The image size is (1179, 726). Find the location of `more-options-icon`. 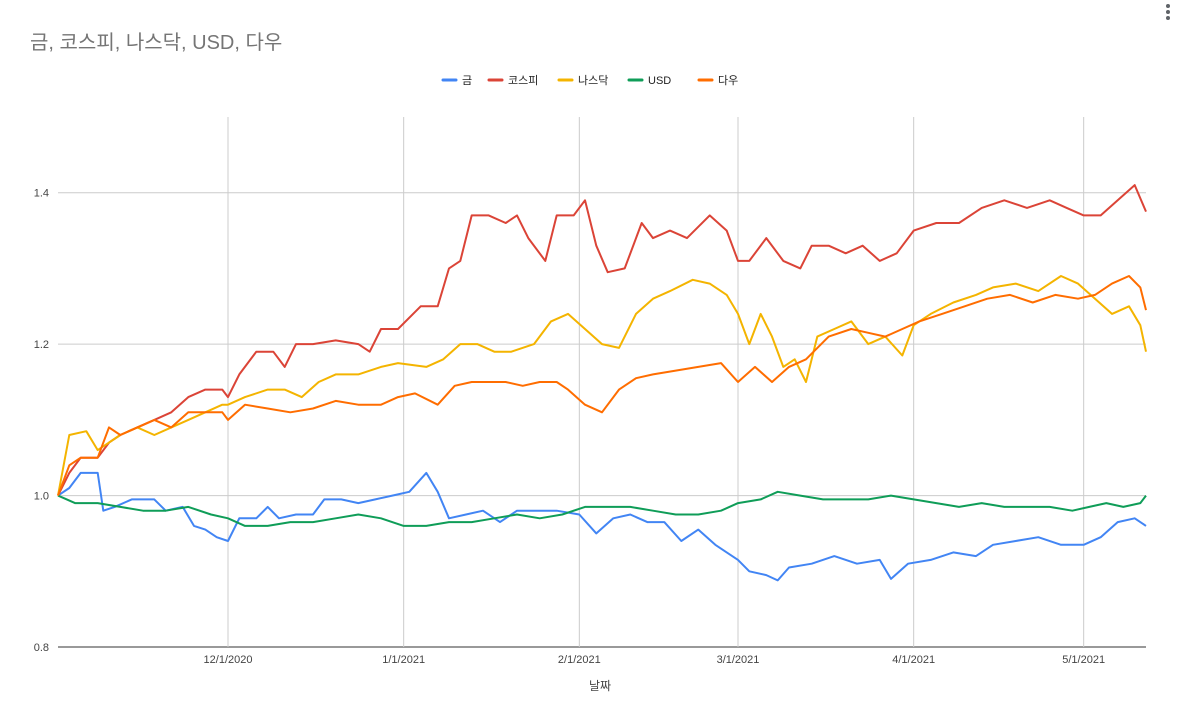

more-options-icon is located at coordinates (1168, 12).